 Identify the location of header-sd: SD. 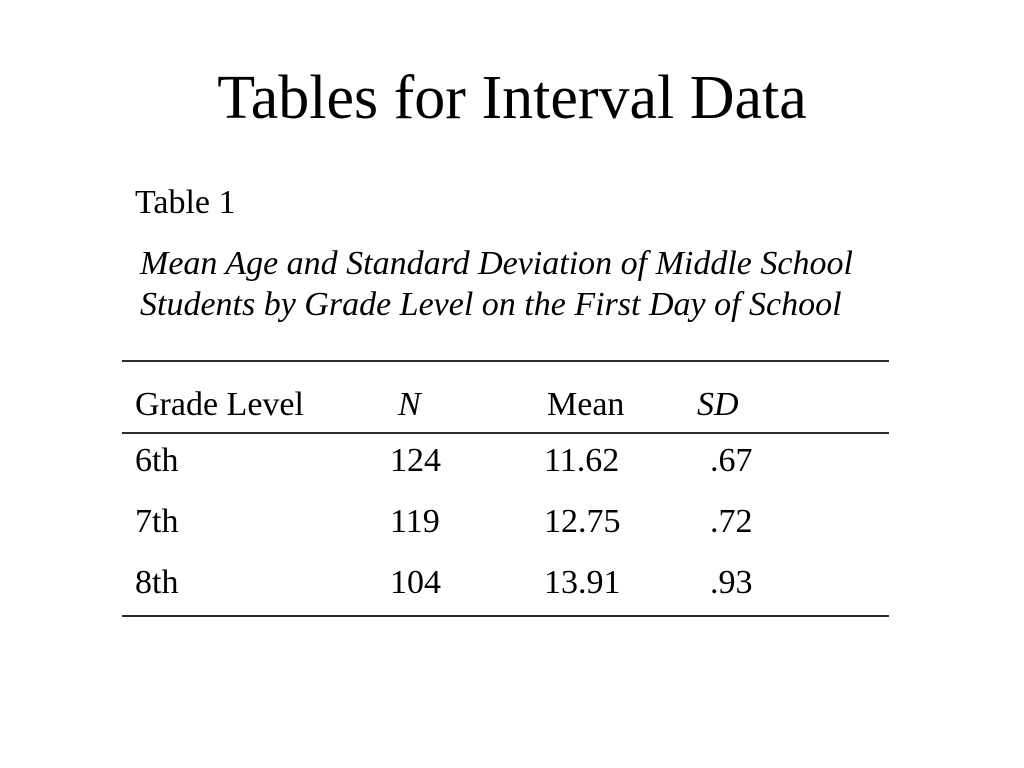
(718, 404).